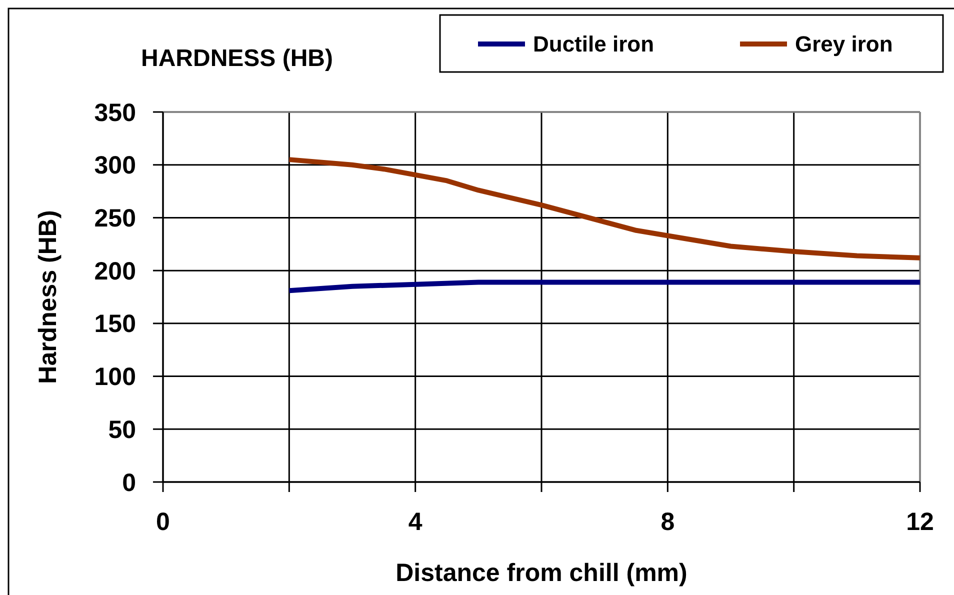  What do you see at coordinates (115, 271) in the screenshot?
I see `y-tick-label: 200` at bounding box center [115, 271].